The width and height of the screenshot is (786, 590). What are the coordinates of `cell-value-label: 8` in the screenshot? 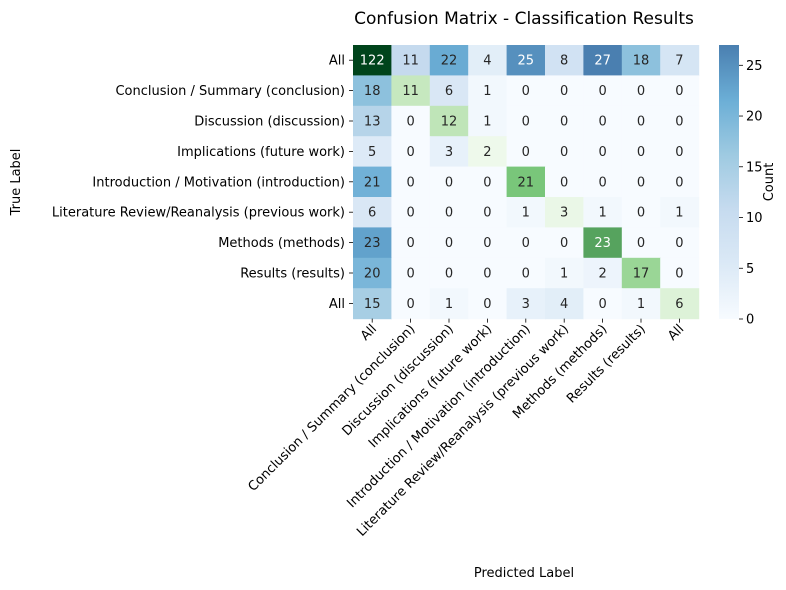 It's located at (564, 61).